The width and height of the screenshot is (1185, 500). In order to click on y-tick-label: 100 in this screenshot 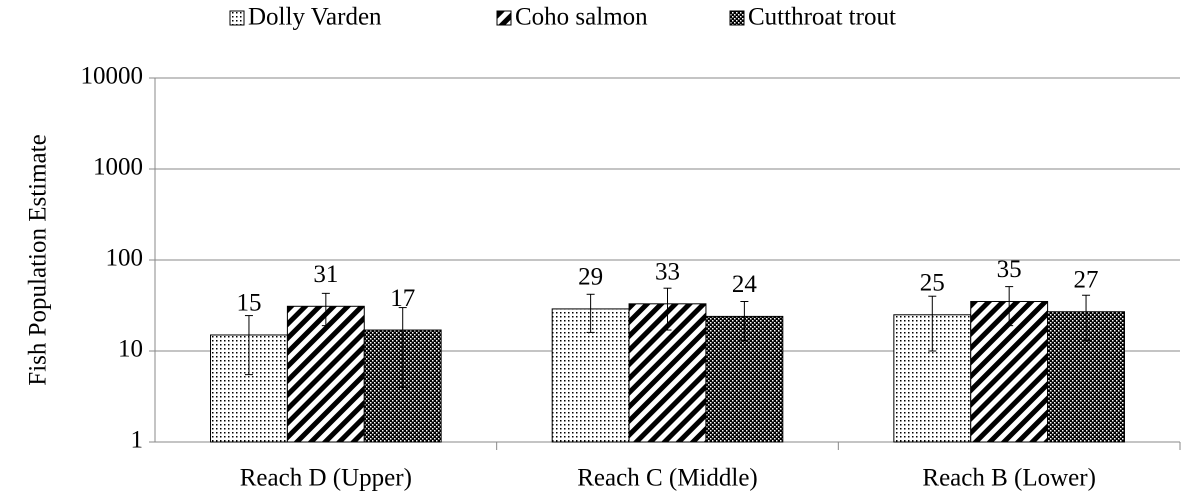, I will do `click(125, 258)`.